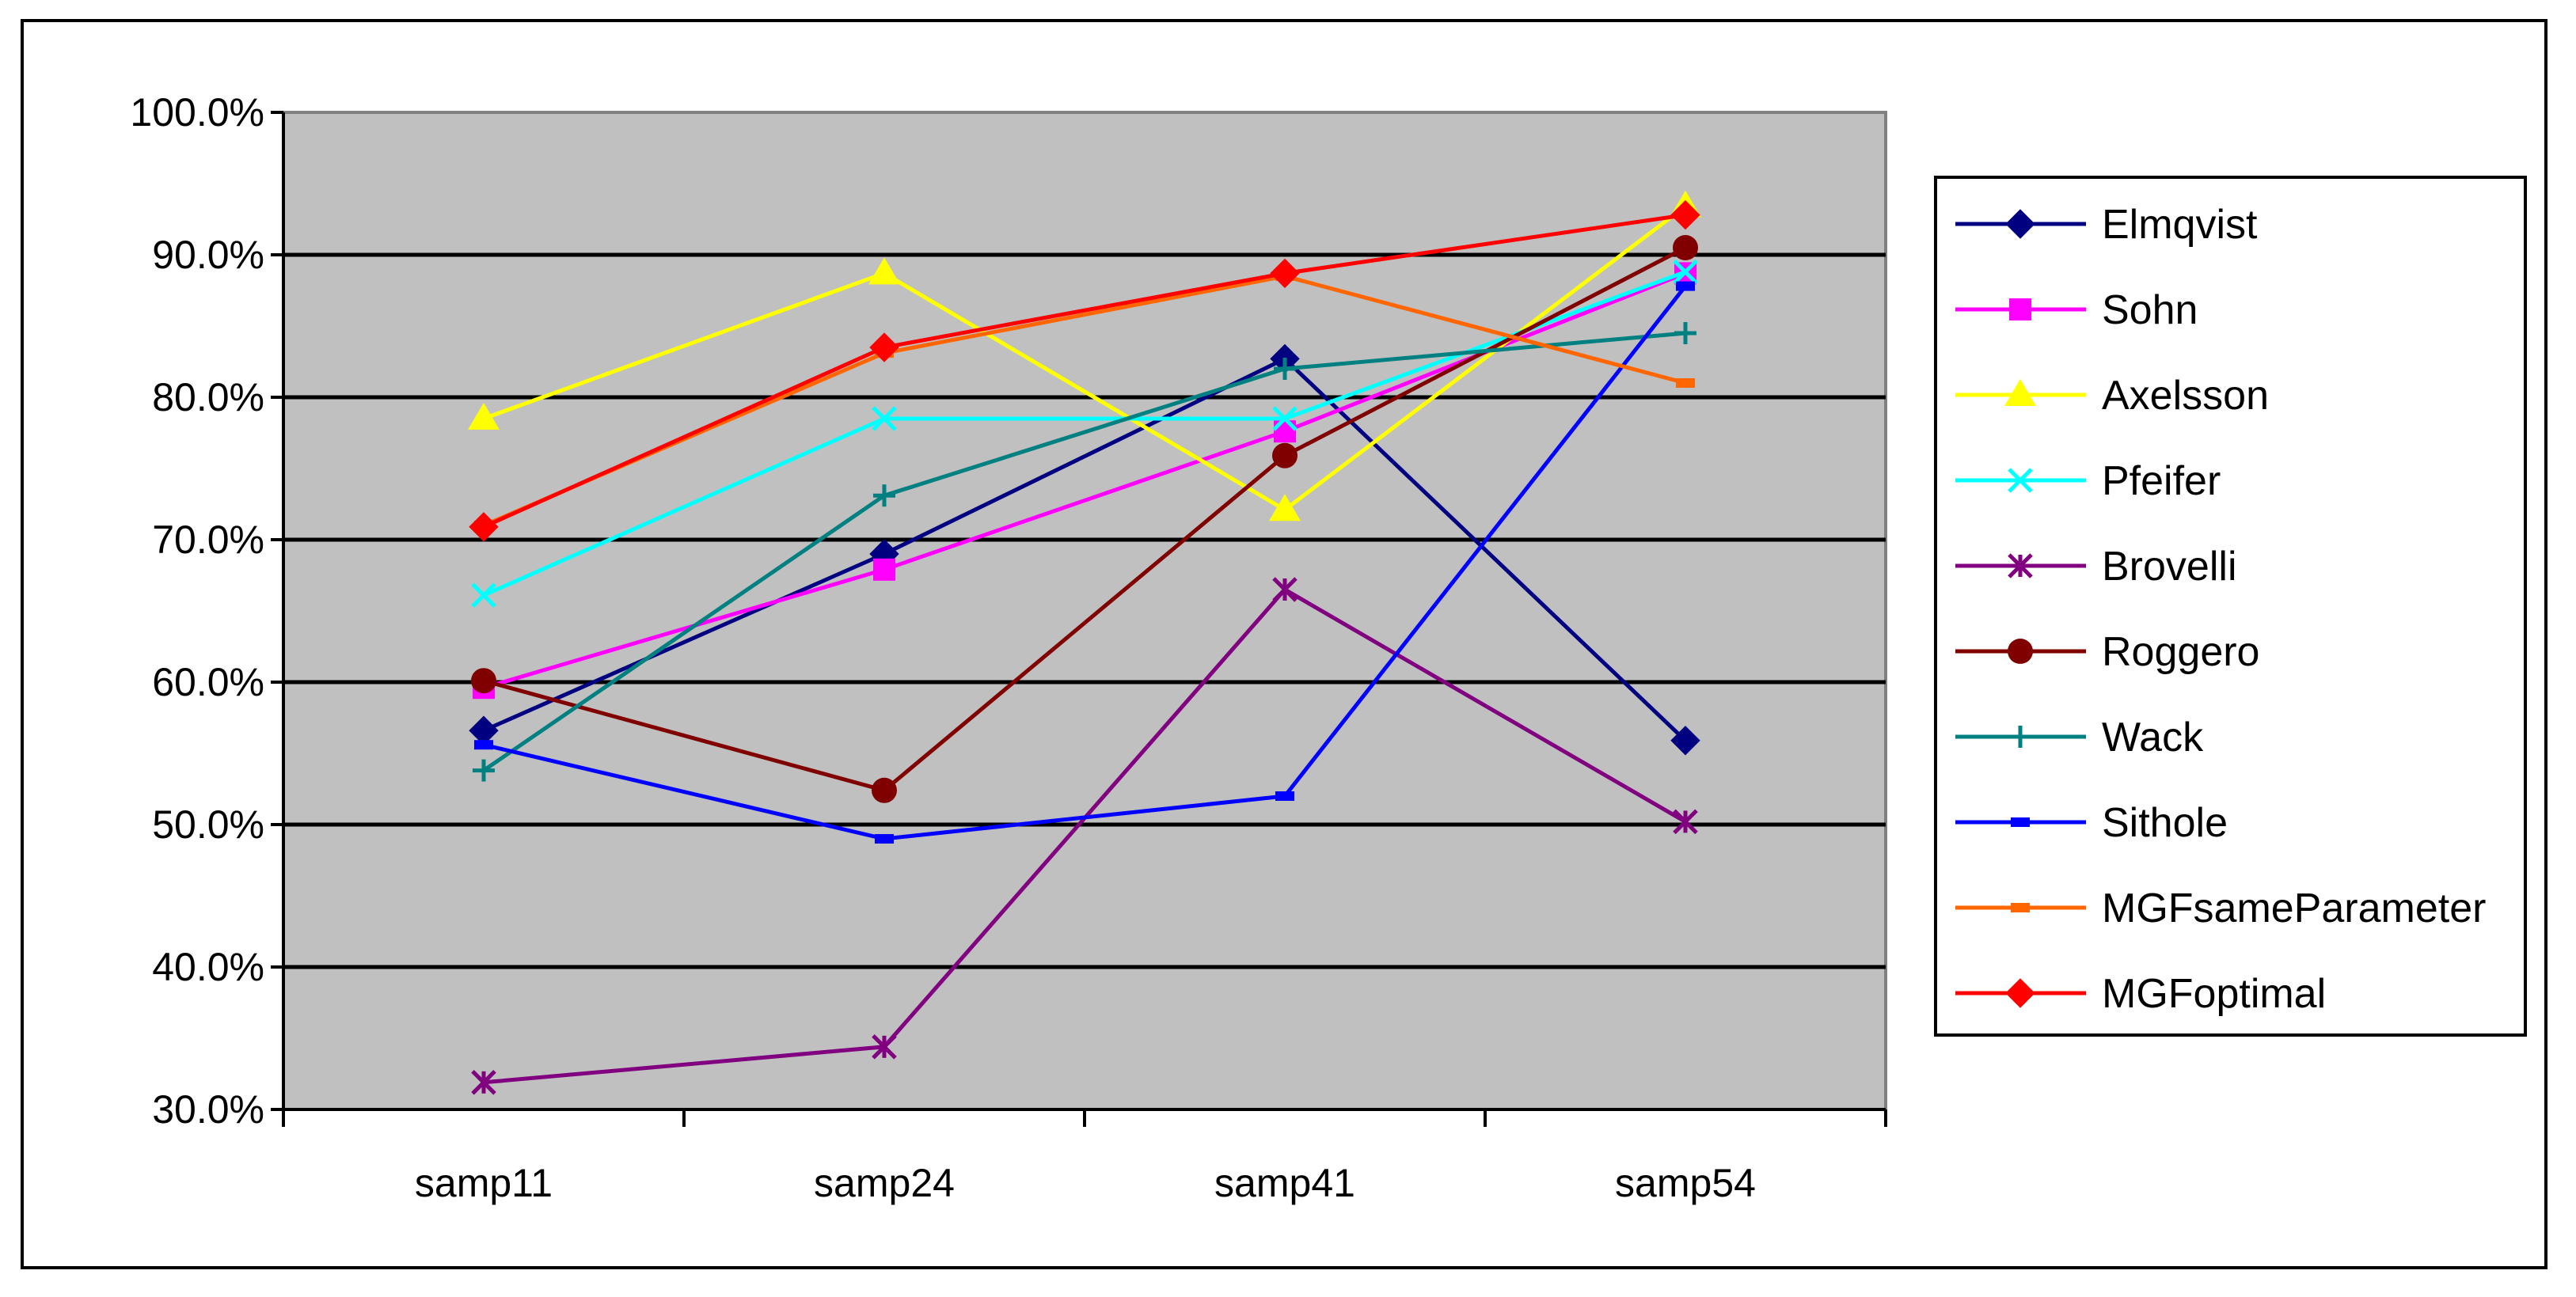 Image resolution: width=2576 pixels, height=1297 pixels. Describe the element at coordinates (1284, 1183) in the screenshot. I see `x-tick-label: samp41` at that location.